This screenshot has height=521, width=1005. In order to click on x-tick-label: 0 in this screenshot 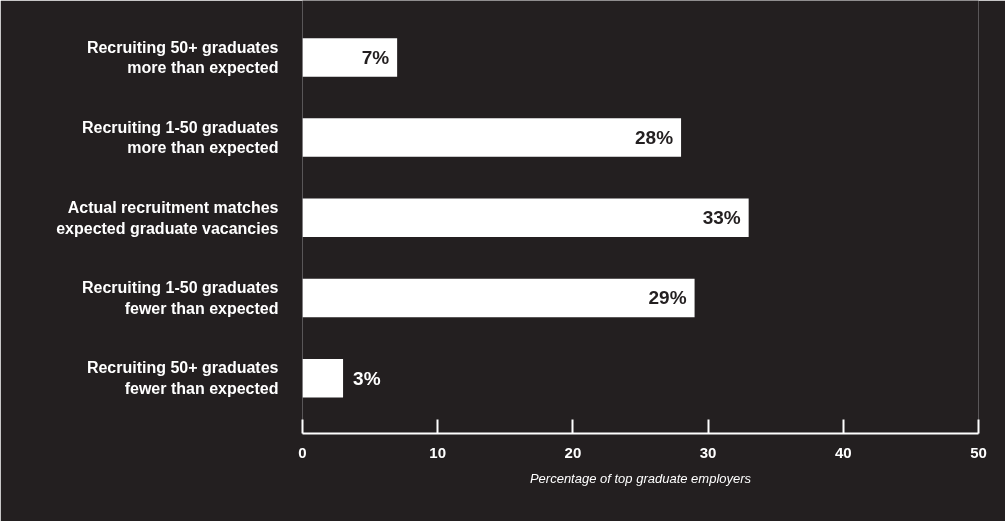, I will do `click(302, 452)`.